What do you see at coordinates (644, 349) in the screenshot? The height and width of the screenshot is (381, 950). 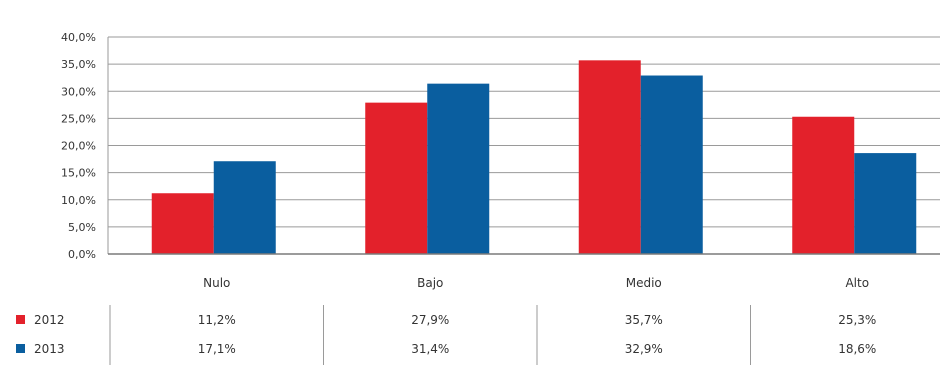 I see `data-label: 32,9%` at bounding box center [644, 349].